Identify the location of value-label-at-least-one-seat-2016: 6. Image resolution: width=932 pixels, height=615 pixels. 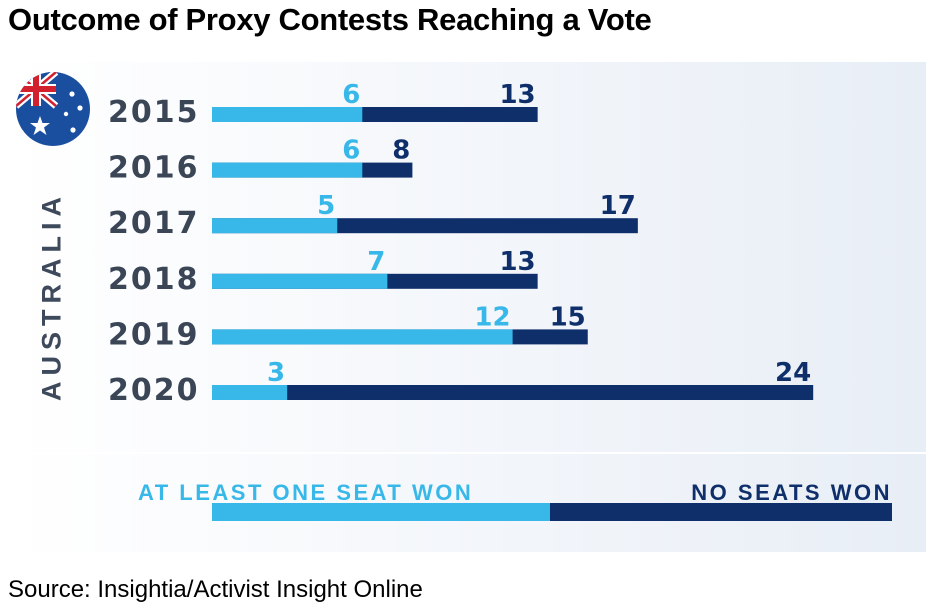
(351, 151).